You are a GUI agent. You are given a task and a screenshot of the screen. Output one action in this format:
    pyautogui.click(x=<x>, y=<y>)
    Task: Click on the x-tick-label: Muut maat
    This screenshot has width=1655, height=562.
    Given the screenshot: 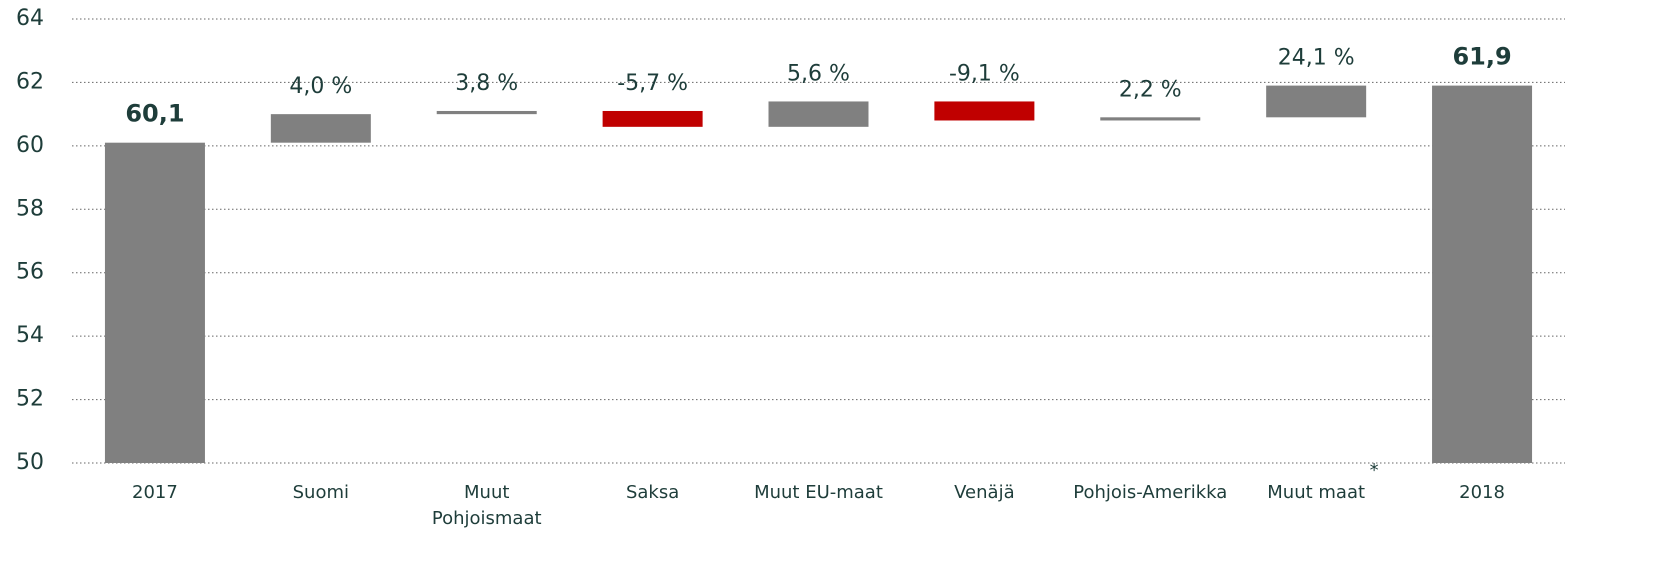 What is the action you would take?
    pyautogui.click(x=1316, y=492)
    